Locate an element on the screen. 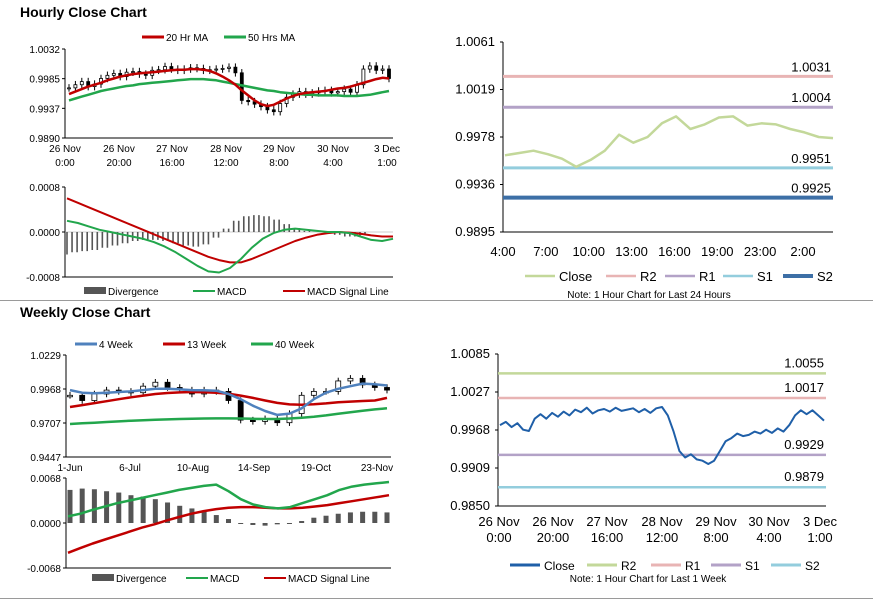  weekly-pivot-legend-label: S1 is located at coordinates (752, 566).